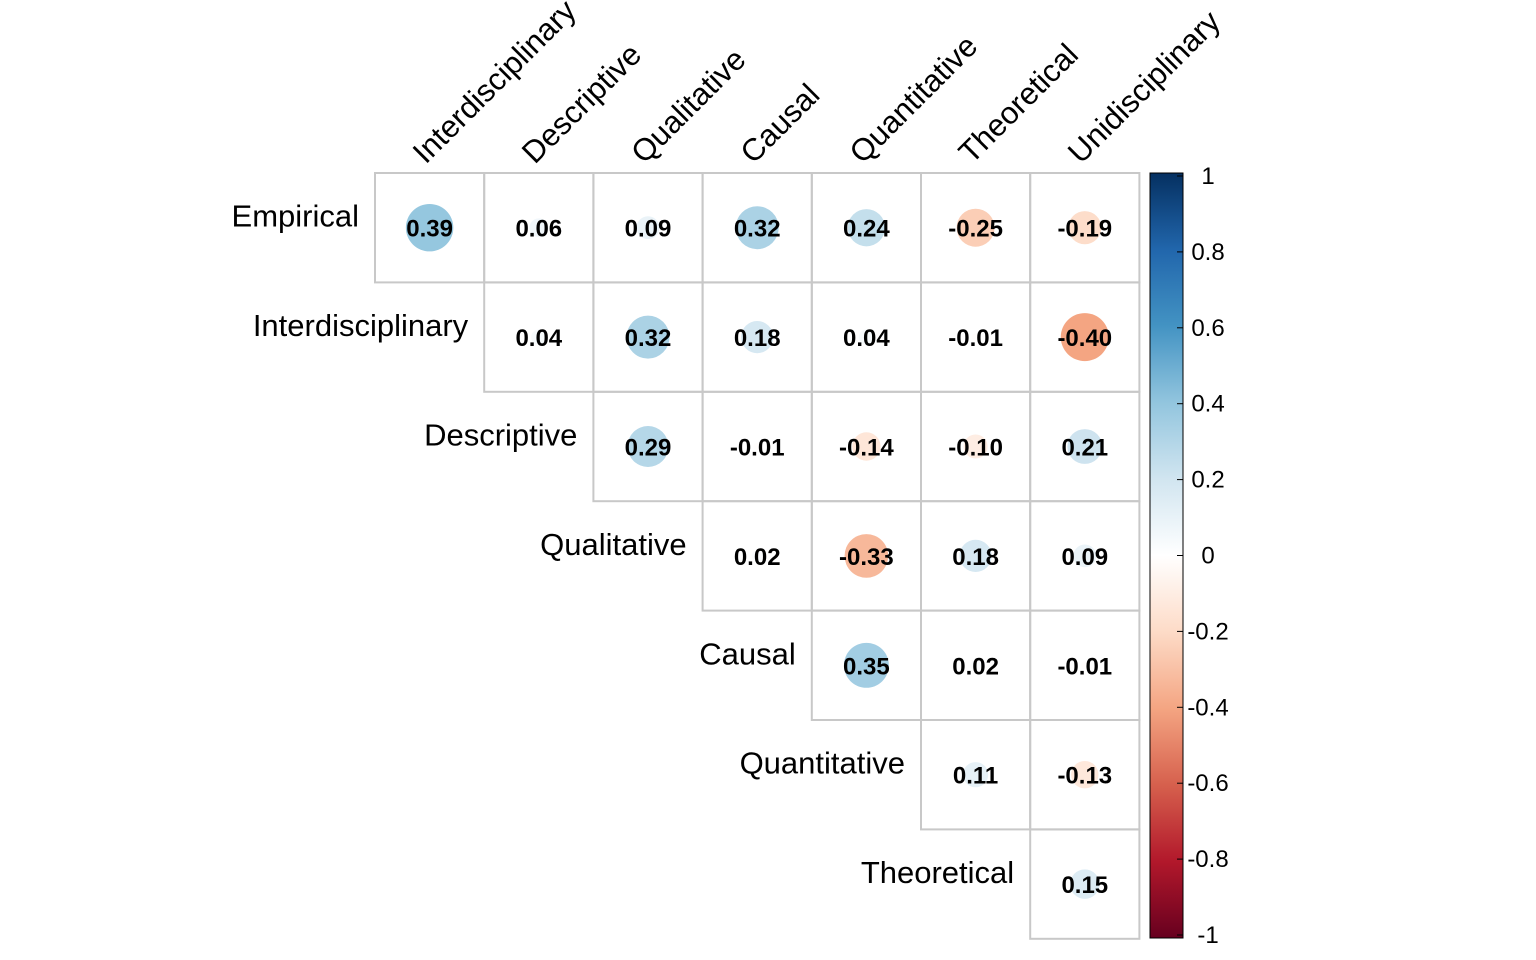 The width and height of the screenshot is (1536, 960). I want to click on cell-value-label: -0.13, so click(1084, 776).